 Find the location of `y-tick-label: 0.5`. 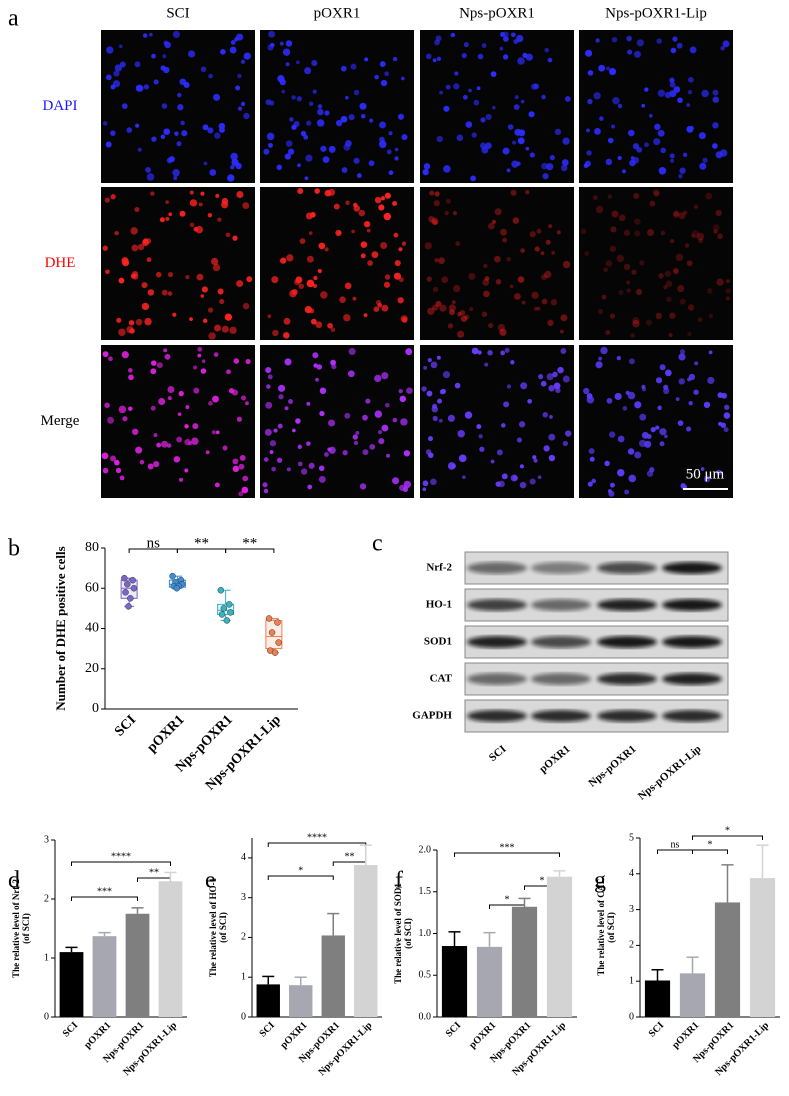

y-tick-label: 0.5 is located at coordinates (425, 975).